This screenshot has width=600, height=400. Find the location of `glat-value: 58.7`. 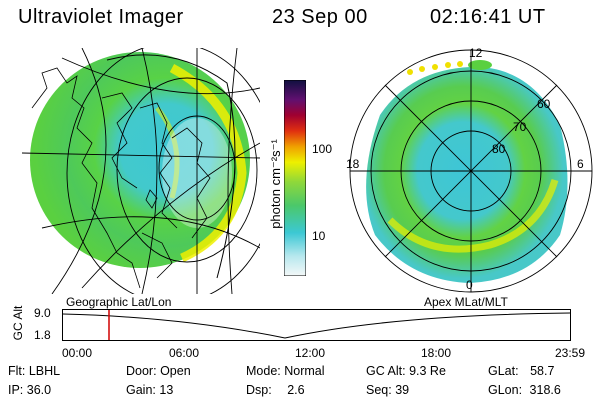

glat-value: 58.7 is located at coordinates (542, 371).